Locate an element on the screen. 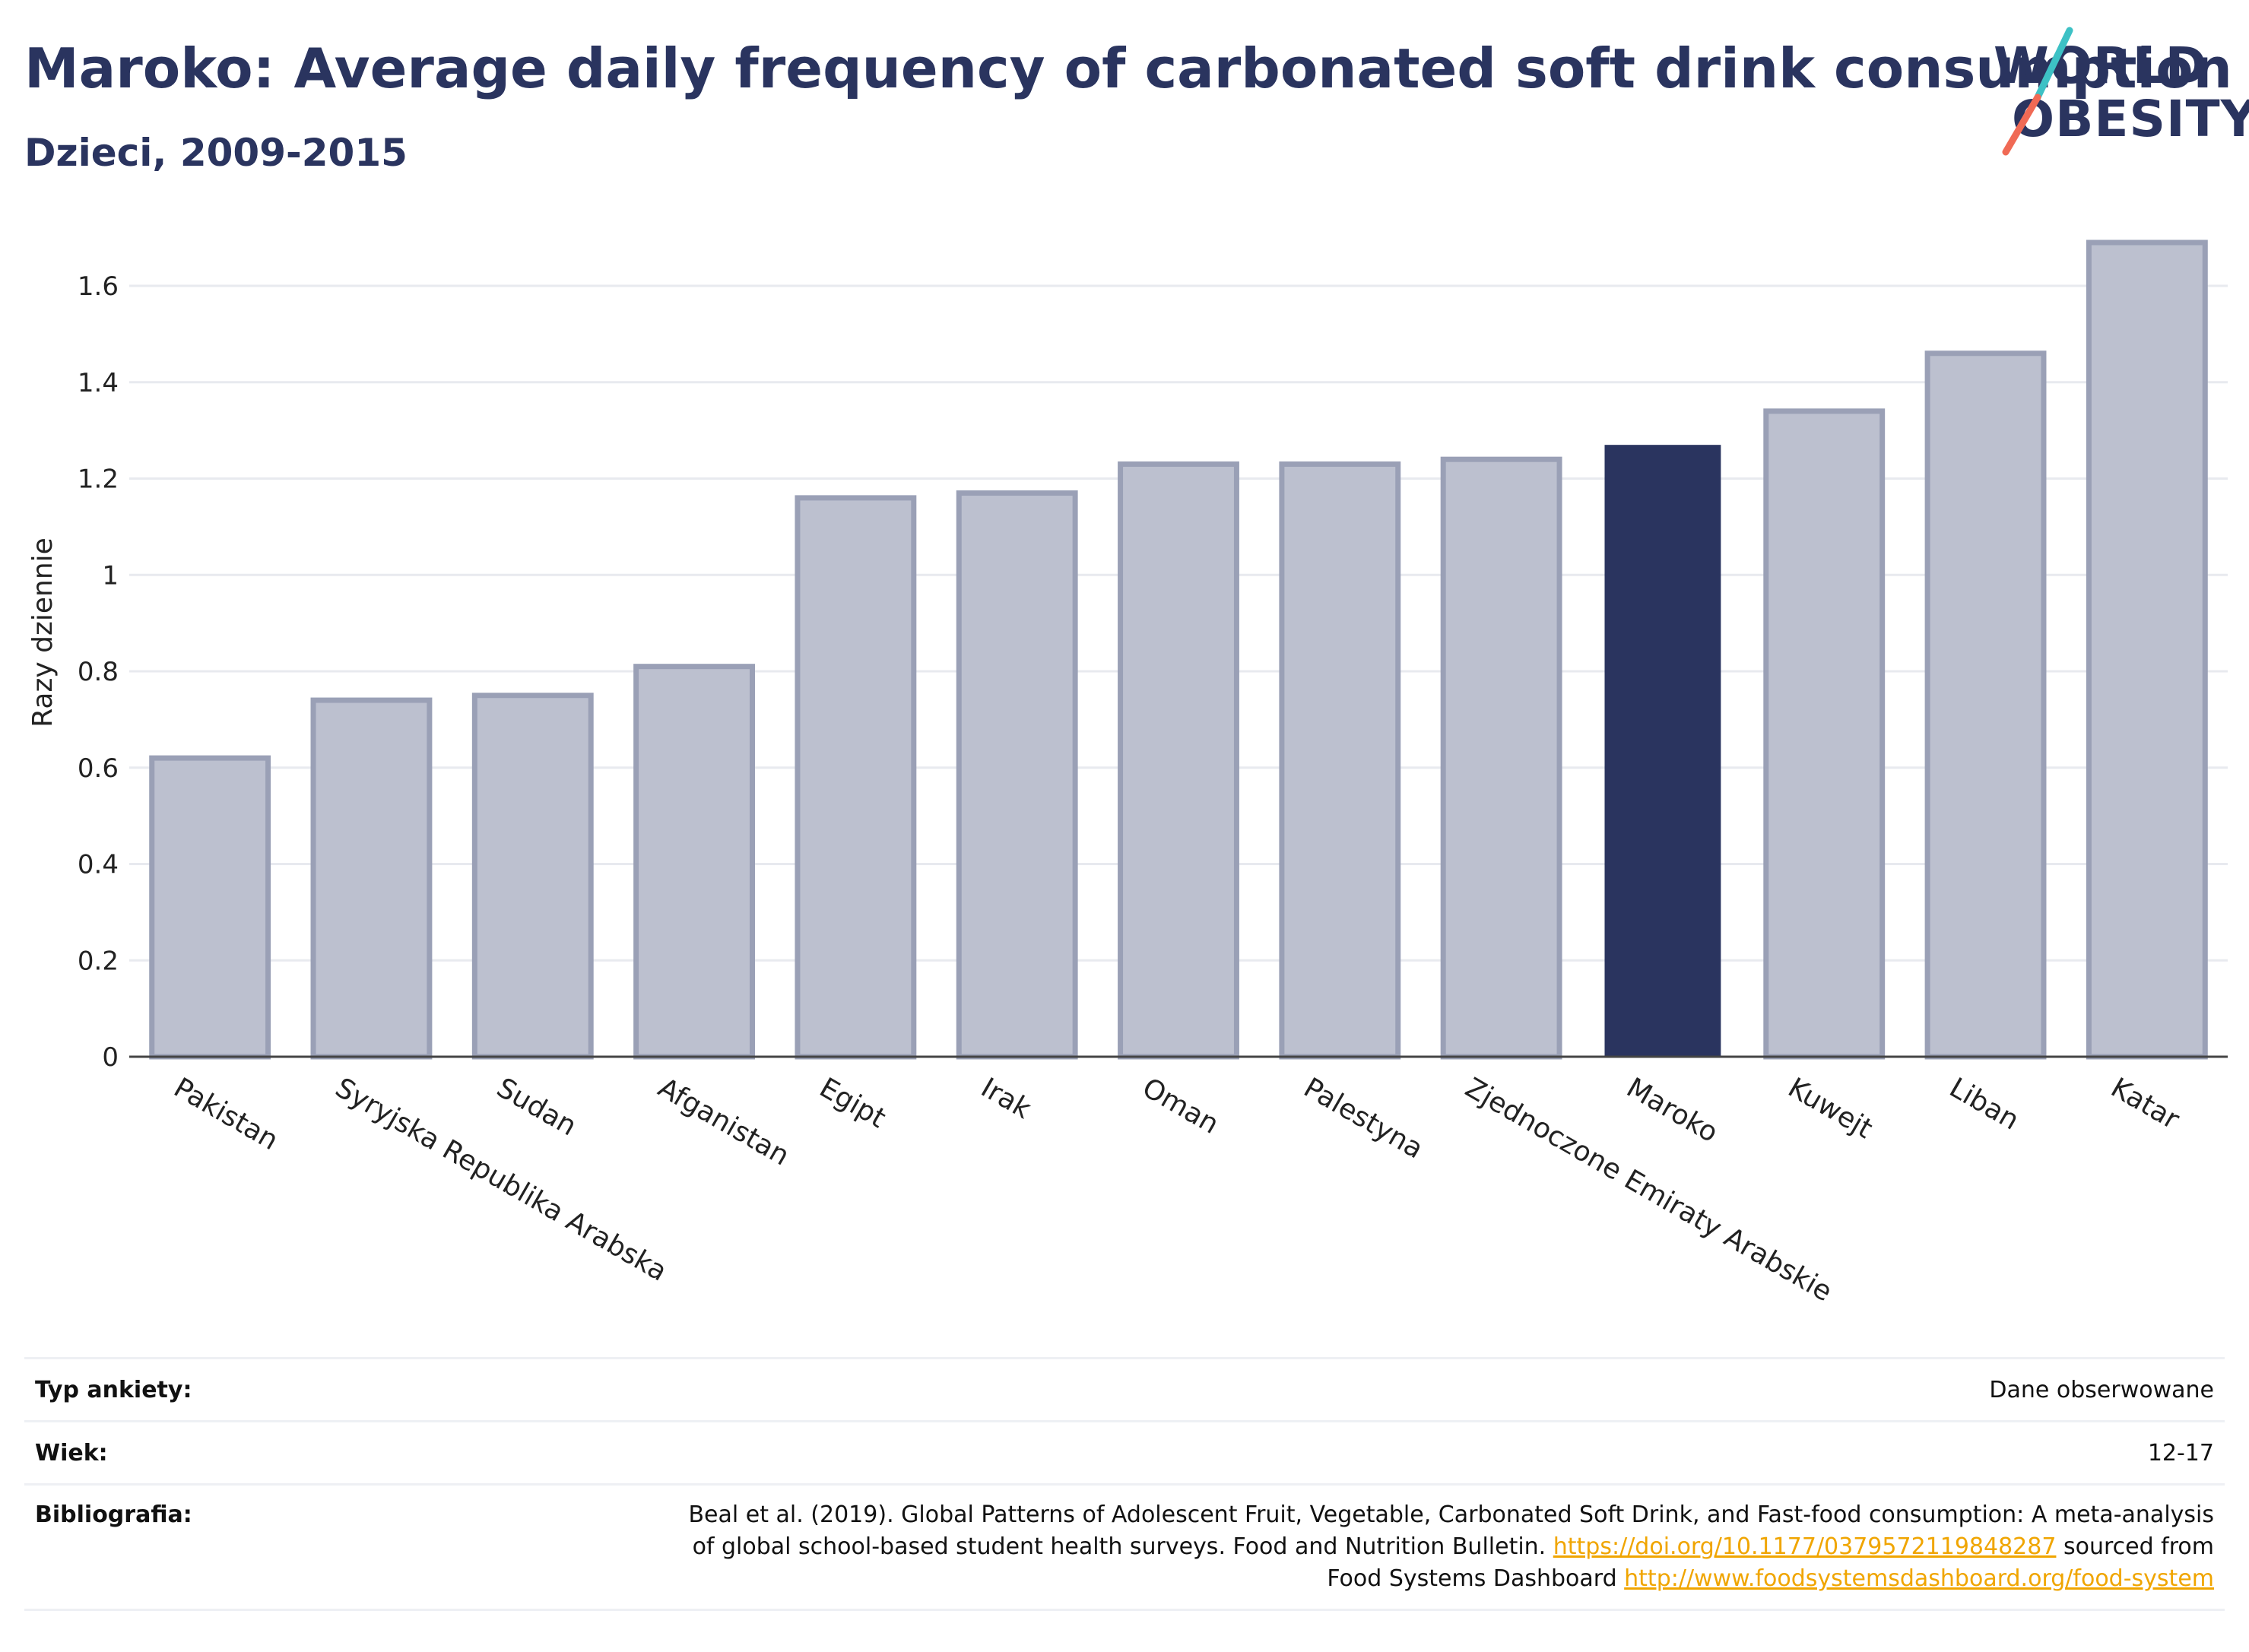 The width and height of the screenshot is (2249, 1652). bibliography-label: Bibliografia: is located at coordinates (113, 1514).